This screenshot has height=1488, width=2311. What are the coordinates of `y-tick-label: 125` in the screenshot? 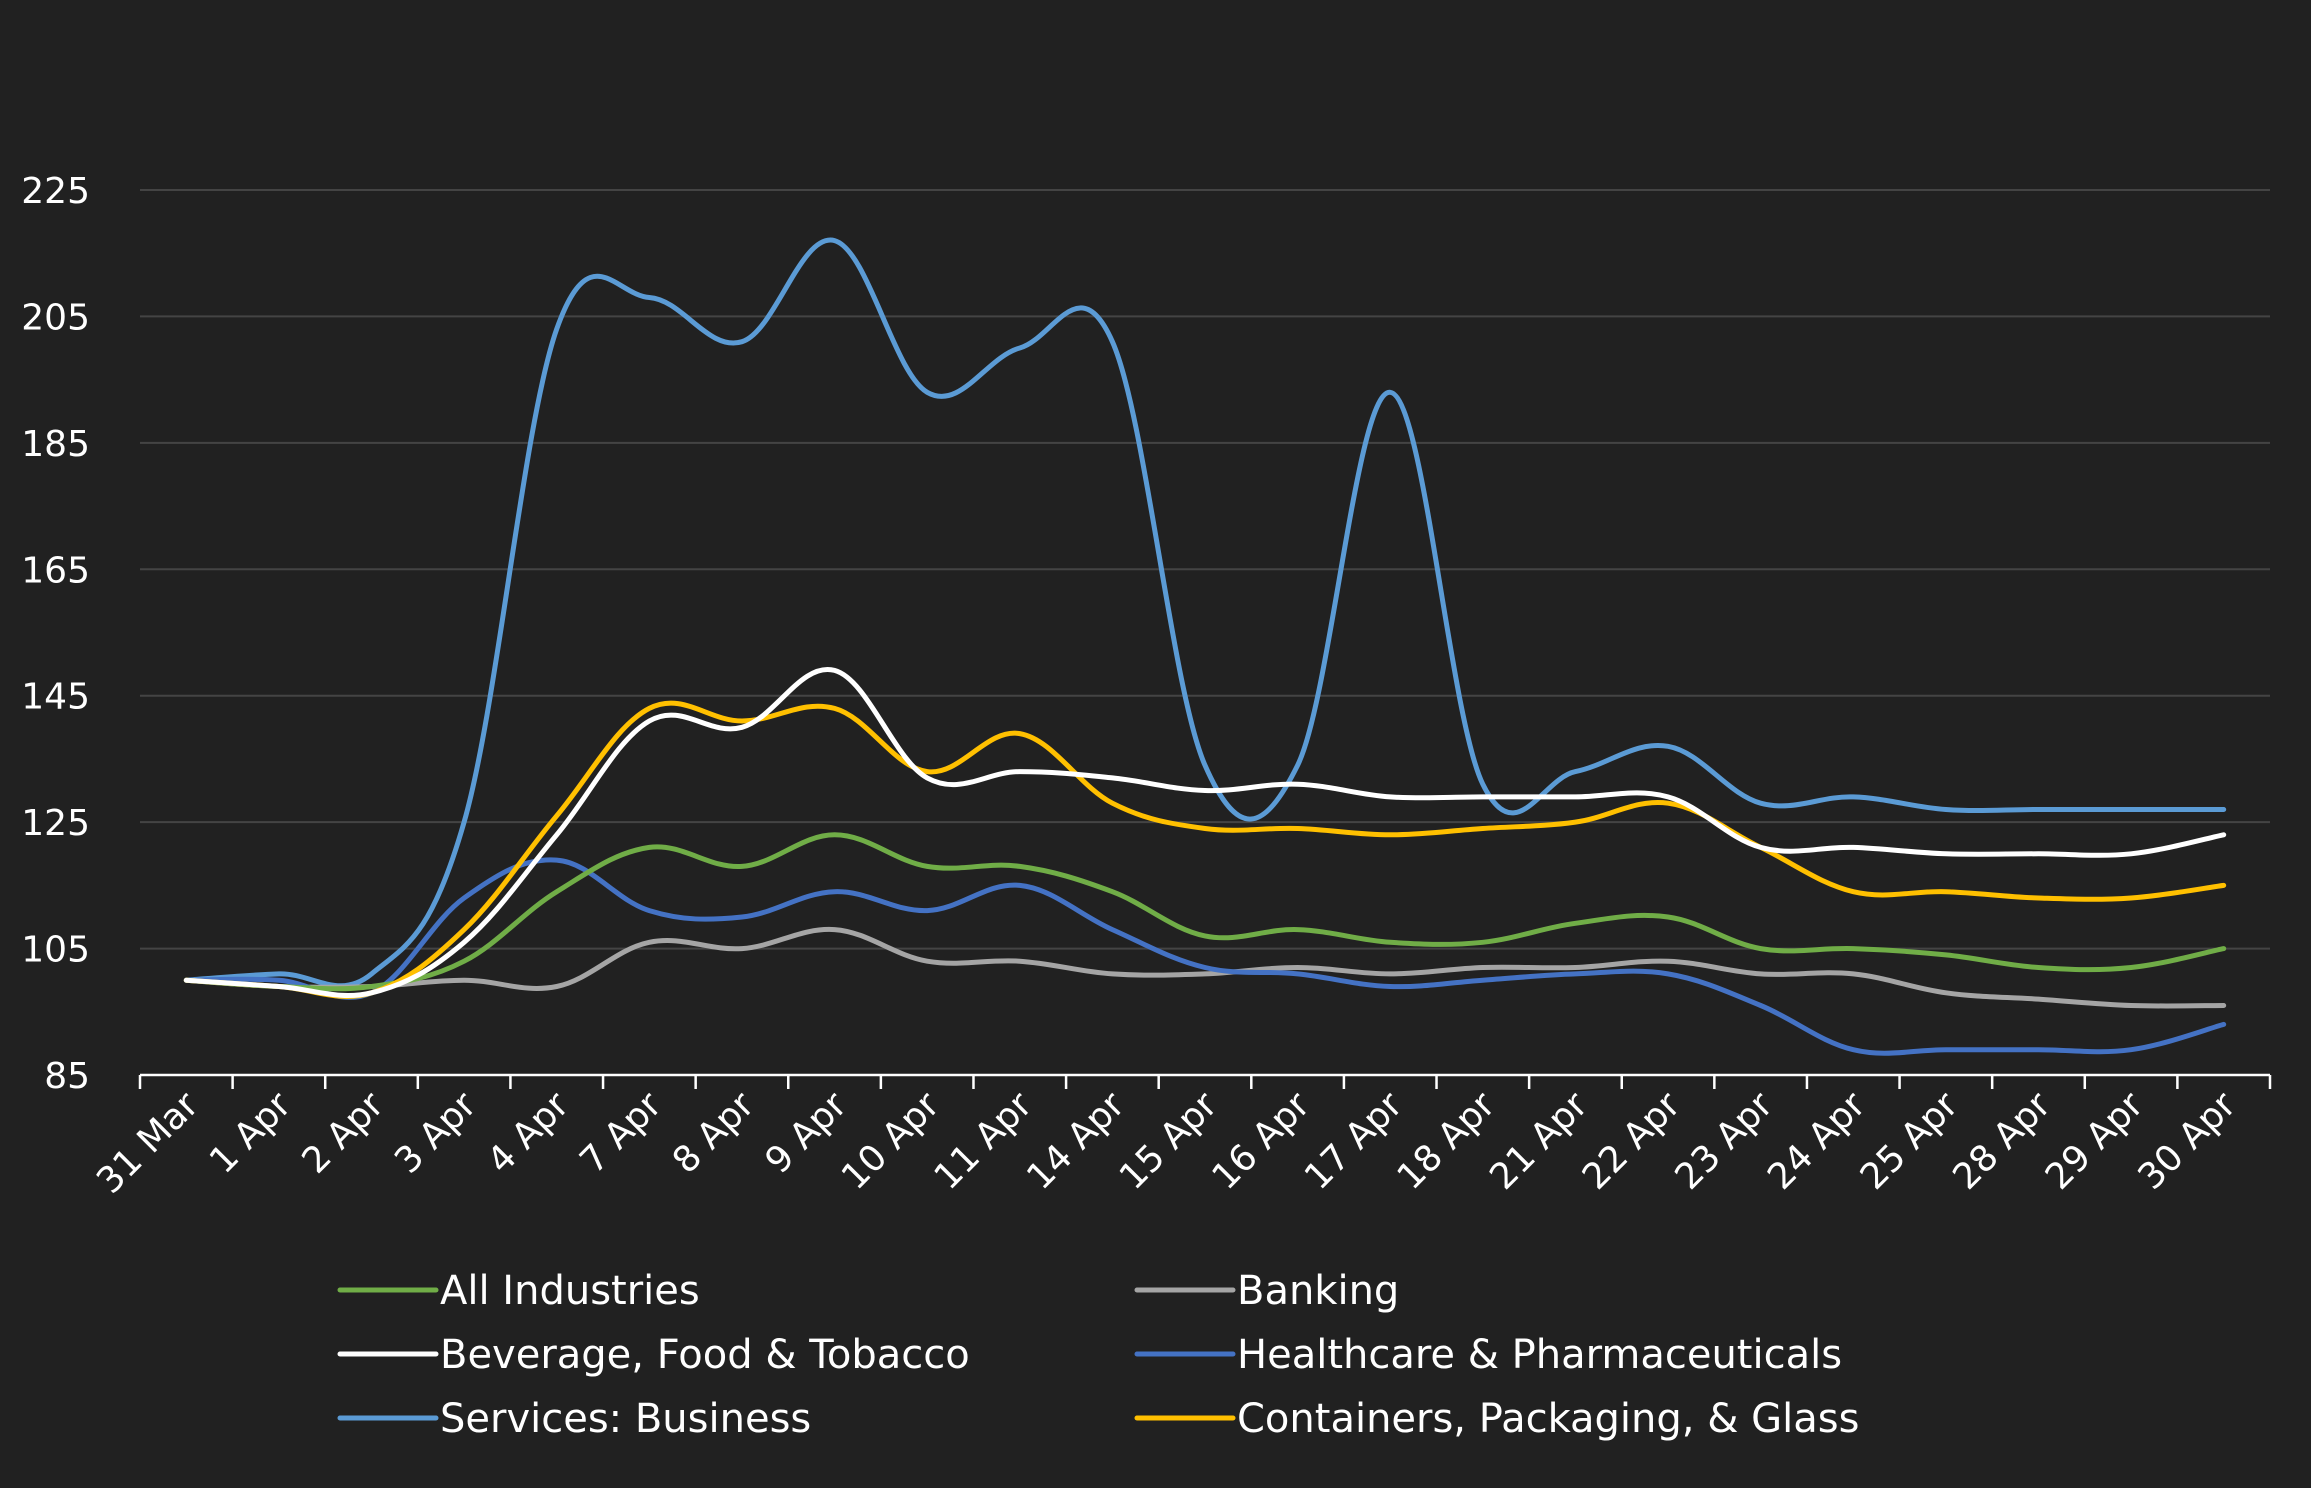 It's located at (55, 823).